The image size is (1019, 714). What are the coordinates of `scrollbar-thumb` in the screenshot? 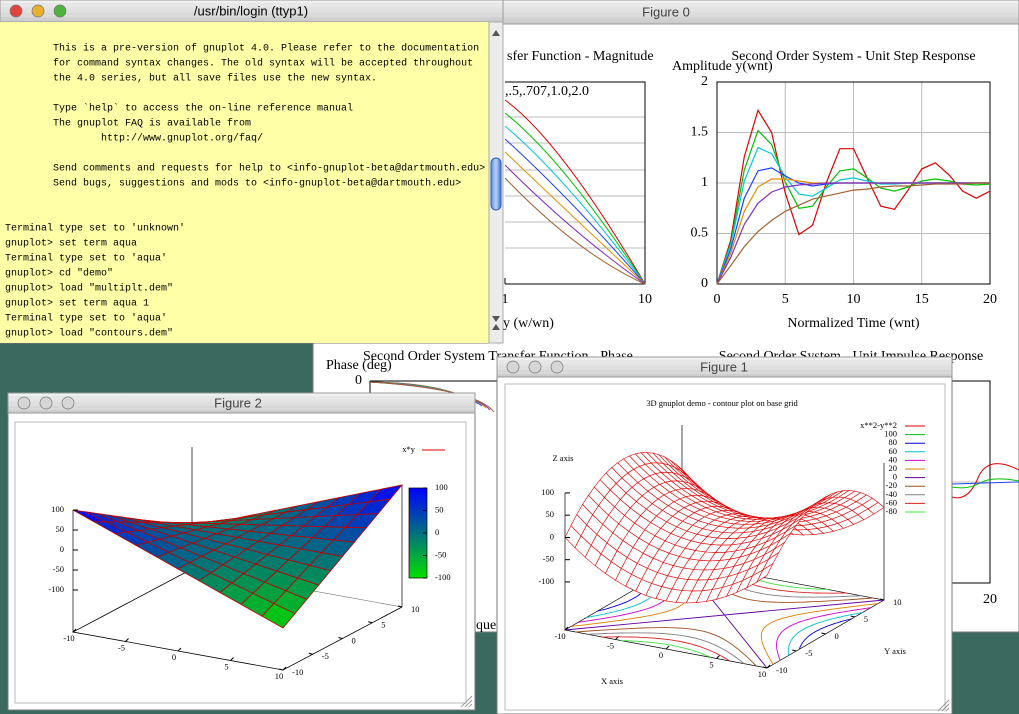 It's located at (496, 184).